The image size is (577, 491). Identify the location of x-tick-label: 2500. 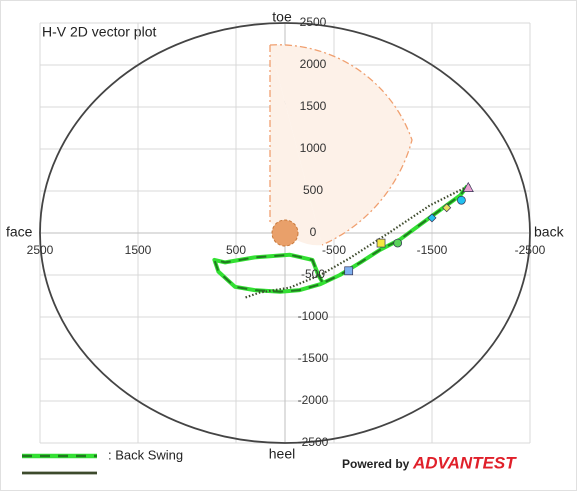
(40, 250).